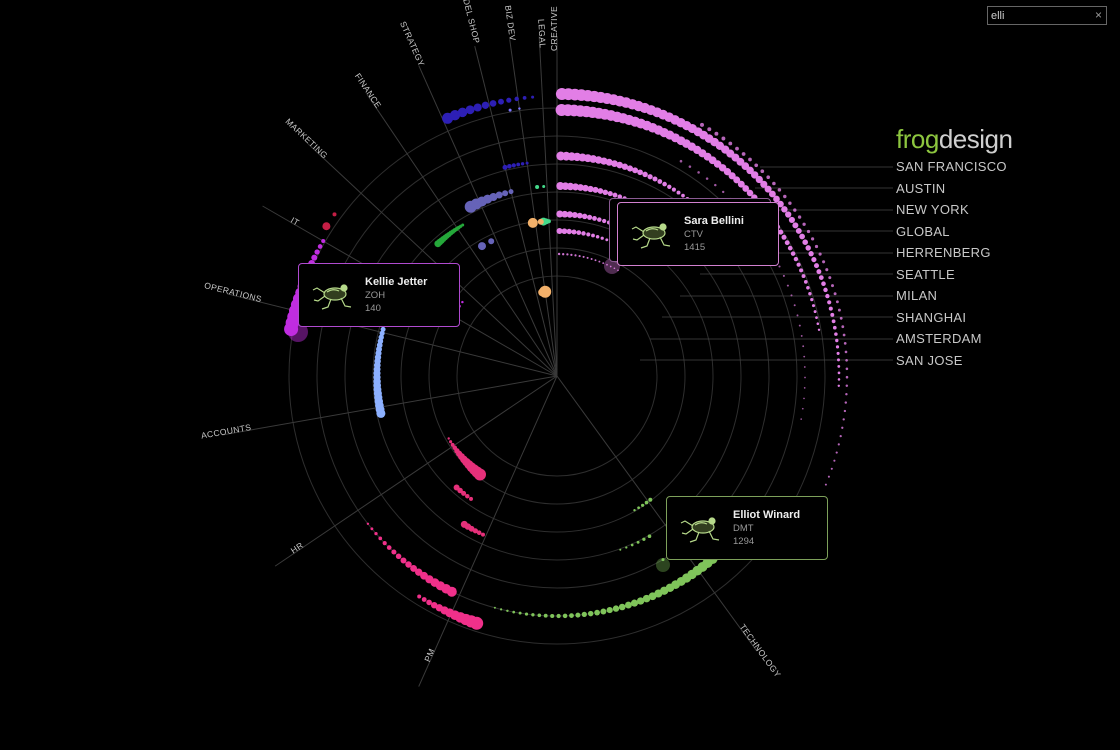 The height and width of the screenshot is (750, 1120). Describe the element at coordinates (923, 231) in the screenshot. I see `office-item: GLOBAL` at that location.